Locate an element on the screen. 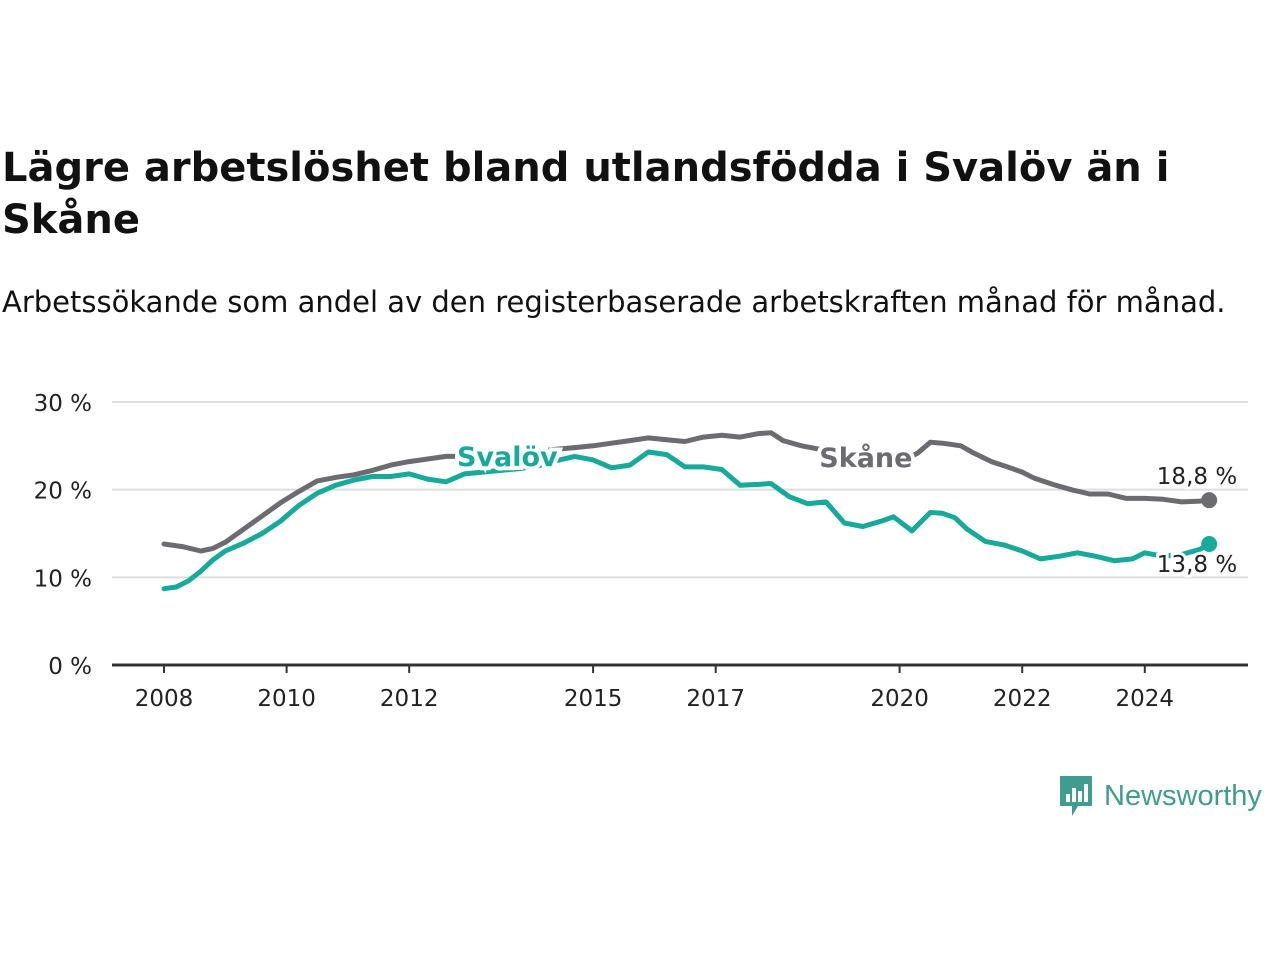 The image size is (1280, 960). x-tick-label: 2015 is located at coordinates (593, 699).